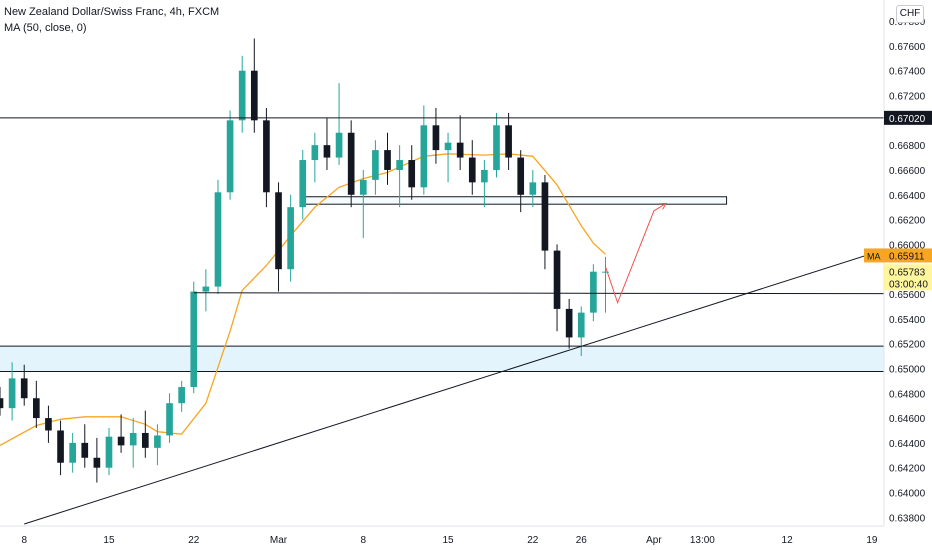 Image resolution: width=932 pixels, height=550 pixels. I want to click on price-tick-label: 0.66600, so click(907, 171).